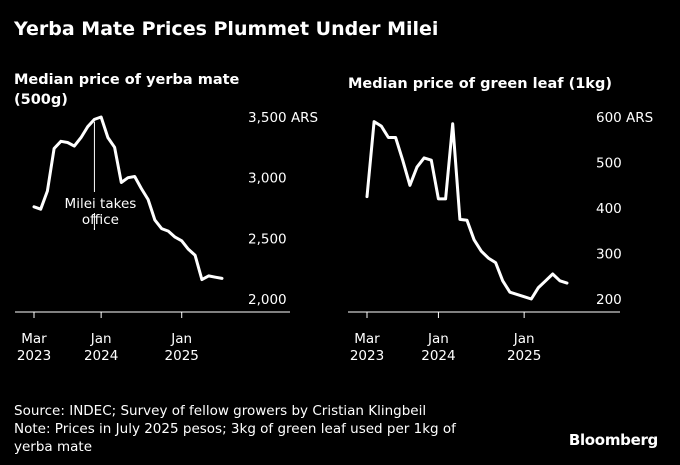 The width and height of the screenshot is (680, 465). Describe the element at coordinates (283, 118) in the screenshot. I see `y-tick-label: 3,500 ARS` at that location.